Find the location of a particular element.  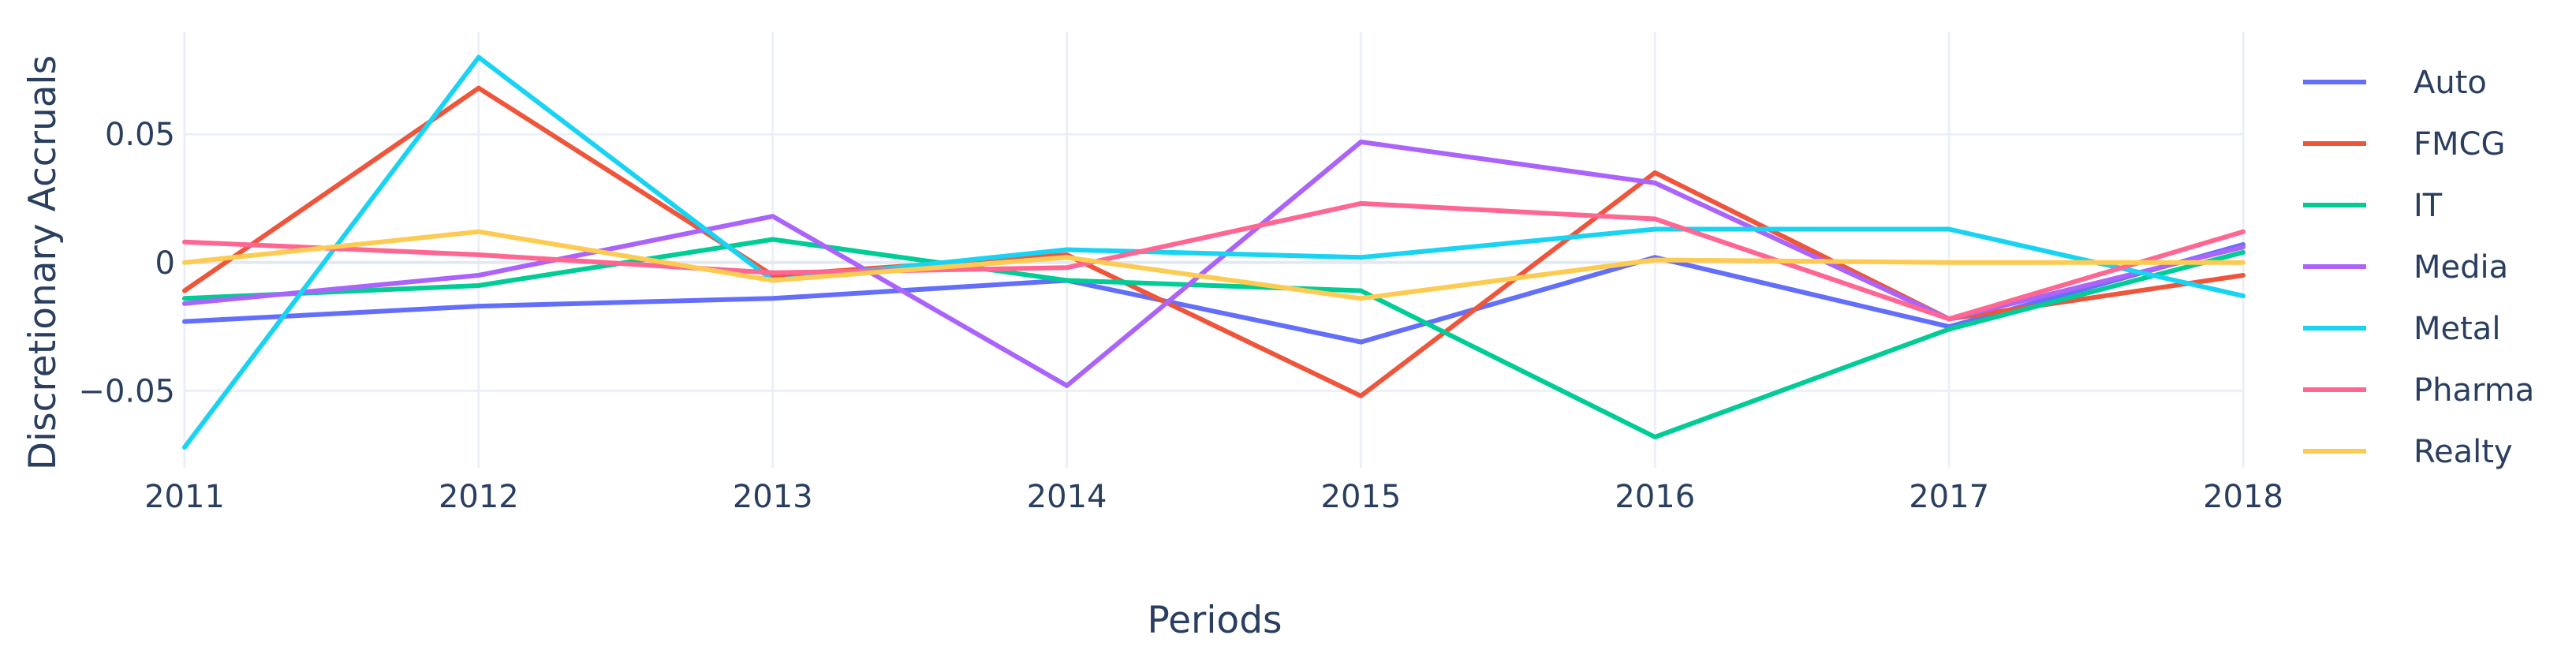

legend-label: FMCG is located at coordinates (2459, 144).